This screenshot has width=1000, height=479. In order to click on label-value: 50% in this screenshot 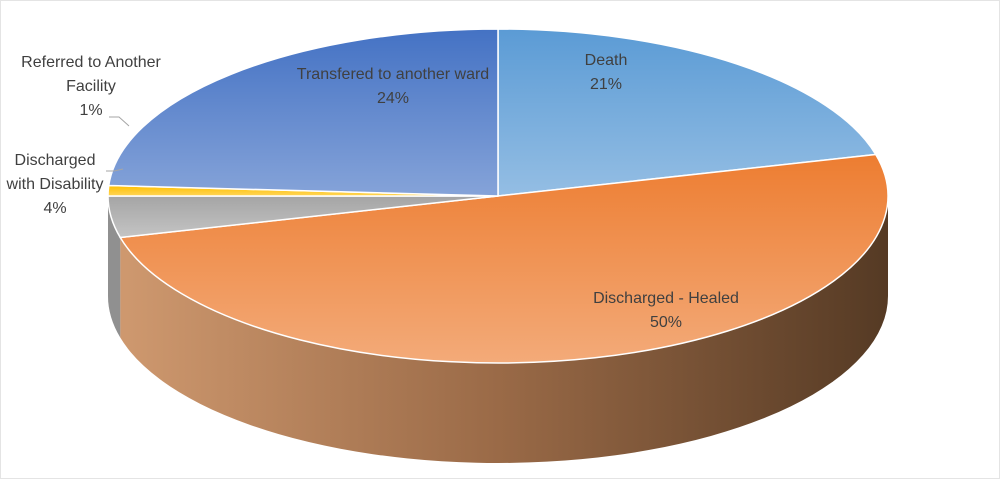, I will do `click(666, 322)`.